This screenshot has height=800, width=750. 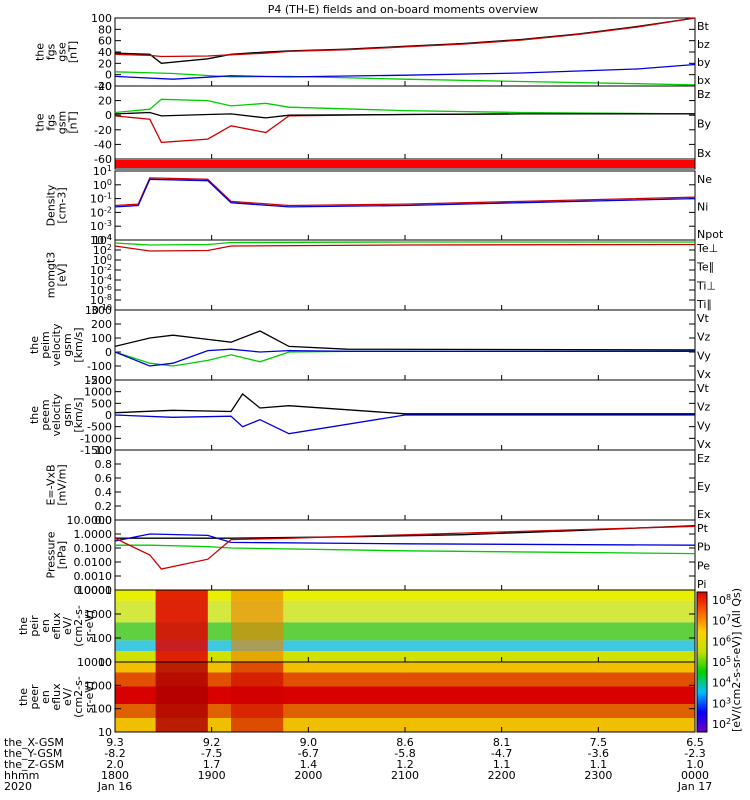 I want to click on legend-entry: Vy, so click(x=704, y=355).